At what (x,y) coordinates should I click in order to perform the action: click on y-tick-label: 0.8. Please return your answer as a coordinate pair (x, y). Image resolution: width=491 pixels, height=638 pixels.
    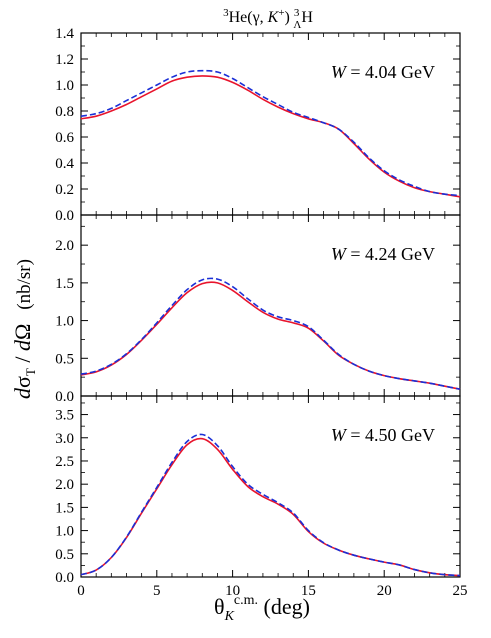
    Looking at the image, I should click on (64, 112).